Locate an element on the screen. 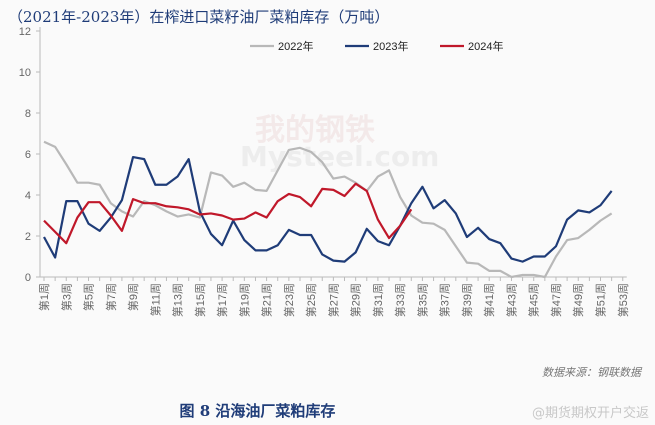 The image size is (655, 425). x-tick-label: 第41周 is located at coordinates (489, 300).